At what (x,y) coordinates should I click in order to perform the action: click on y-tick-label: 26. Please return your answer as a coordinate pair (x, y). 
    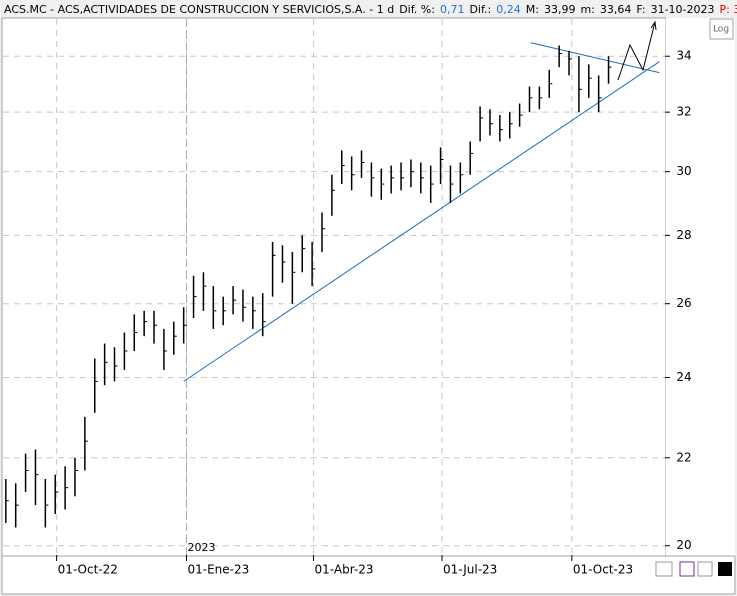
    Looking at the image, I should click on (683, 303).